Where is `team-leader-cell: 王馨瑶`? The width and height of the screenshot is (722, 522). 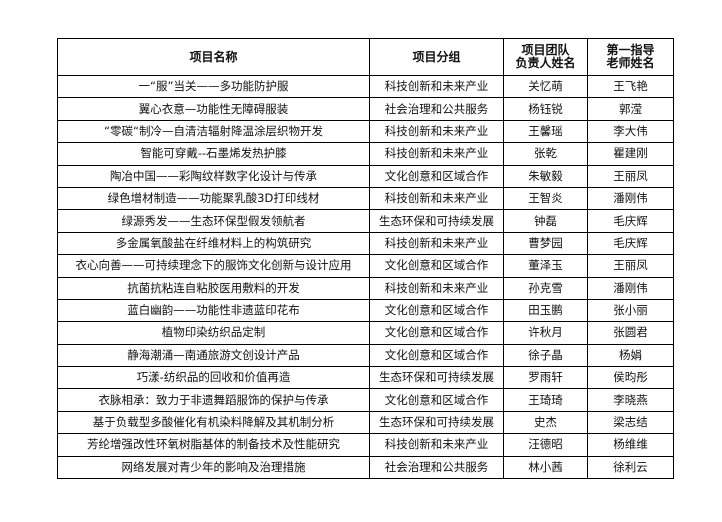 team-leader-cell: 王馨瑶 is located at coordinates (545, 131).